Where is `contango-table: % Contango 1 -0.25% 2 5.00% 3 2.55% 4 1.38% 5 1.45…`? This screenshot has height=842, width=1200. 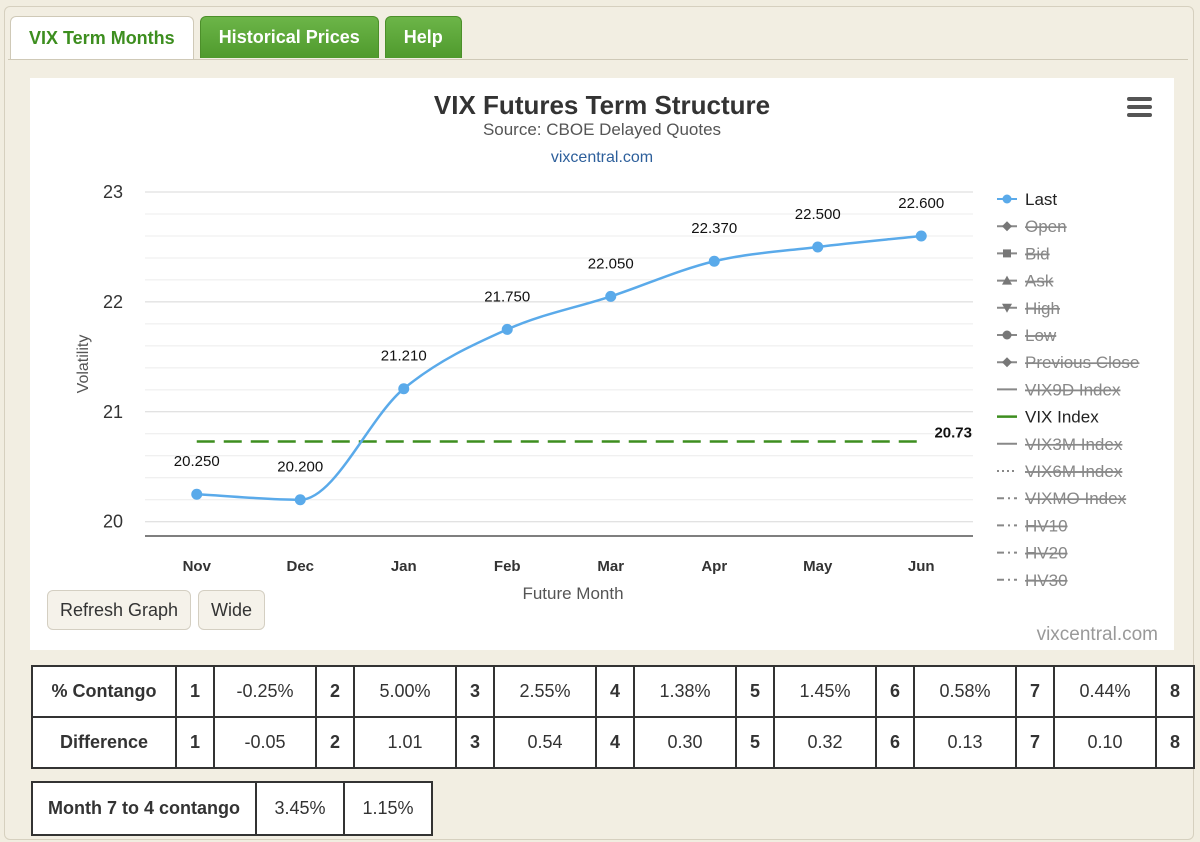 contango-table: % Contango 1 -0.25% 2 5.00% 3 2.55% 4 1.38% 5 1.45… is located at coordinates (613, 717).